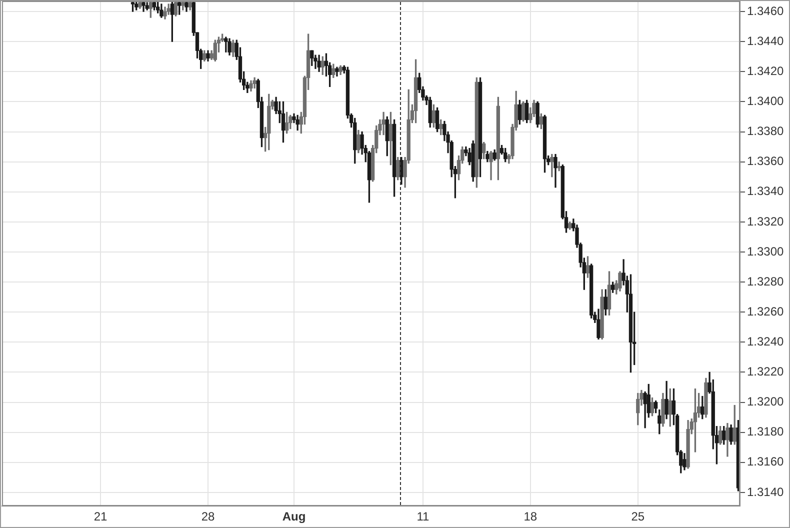  I want to click on y-tick-label: 1.3260, so click(765, 311).